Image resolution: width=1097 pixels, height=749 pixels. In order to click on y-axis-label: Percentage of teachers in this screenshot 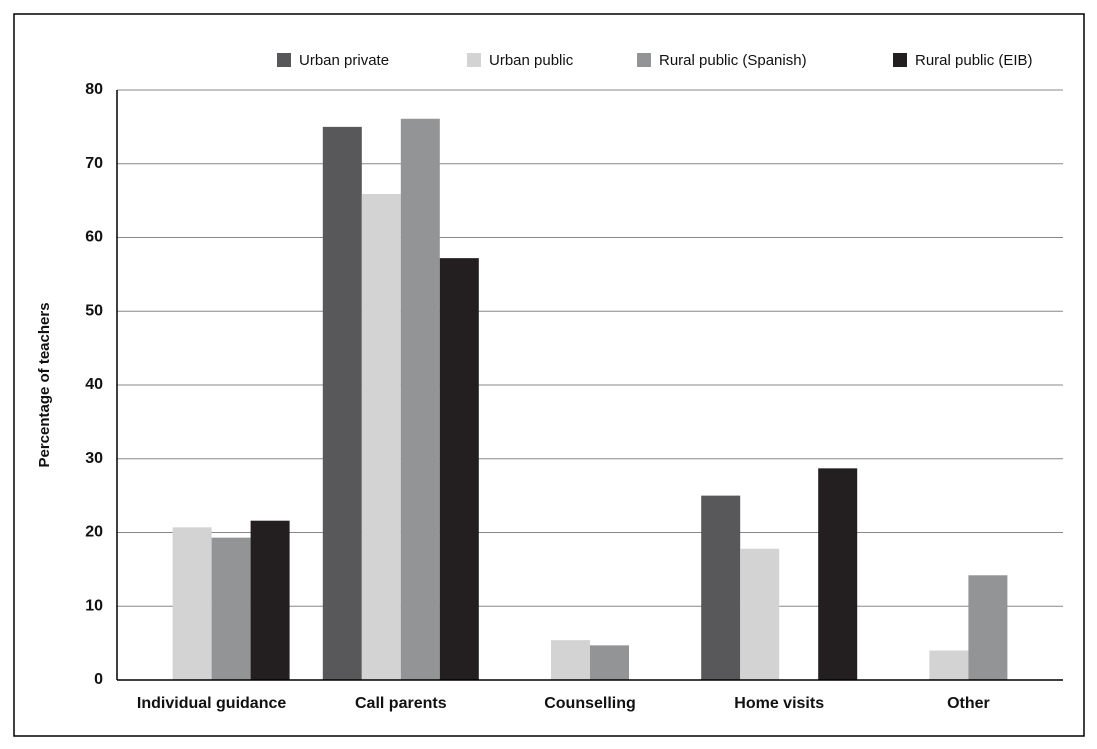, I will do `click(44, 384)`.